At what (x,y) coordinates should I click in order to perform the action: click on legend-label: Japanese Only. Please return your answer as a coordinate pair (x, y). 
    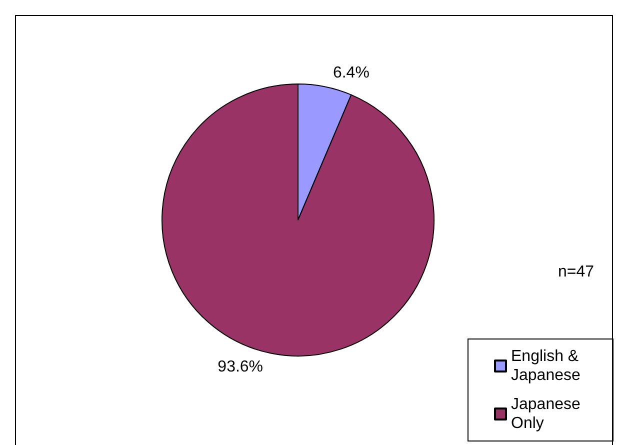
    Looking at the image, I should click on (548, 414).